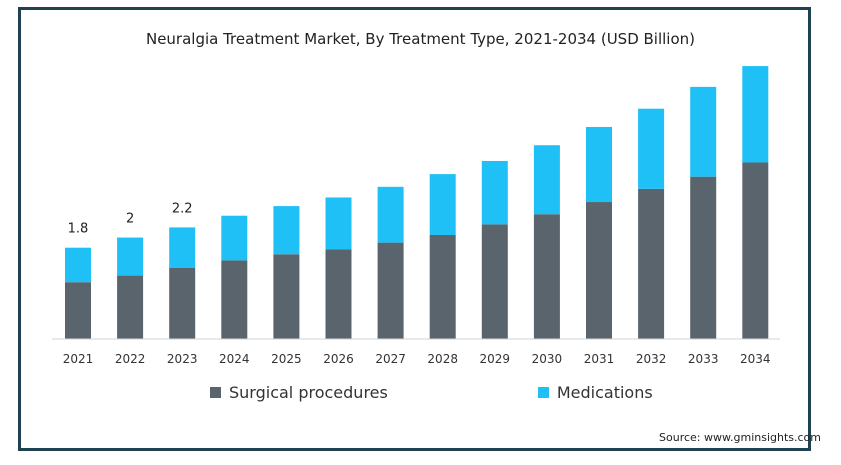 This screenshot has width=841, height=465. Describe the element at coordinates (390, 359) in the screenshot. I see `x-tick-label-2027: 2027` at that location.